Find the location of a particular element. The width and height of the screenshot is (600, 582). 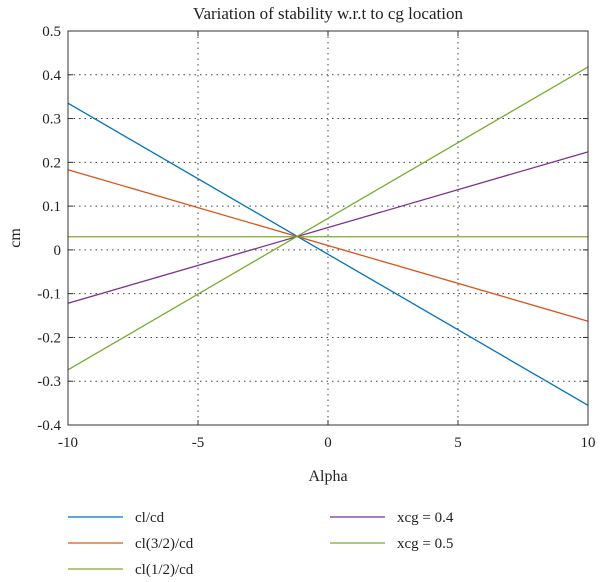

y-tick-label: 0.5 is located at coordinates (51, 32).